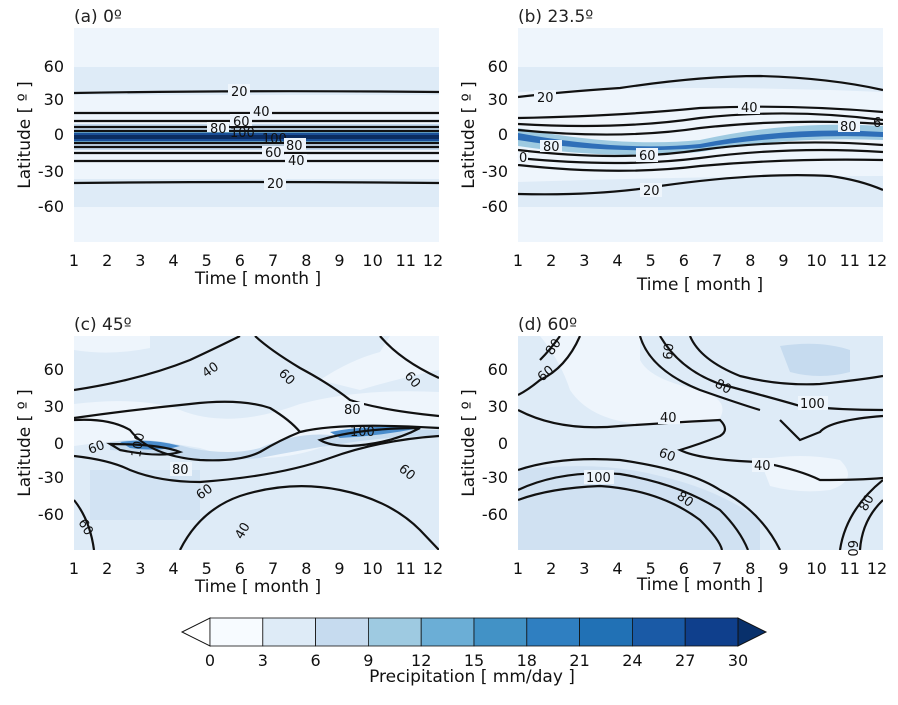 This screenshot has height=705, width=898. What do you see at coordinates (421, 660) in the screenshot?
I see `colorbar-tick: 12` at bounding box center [421, 660].